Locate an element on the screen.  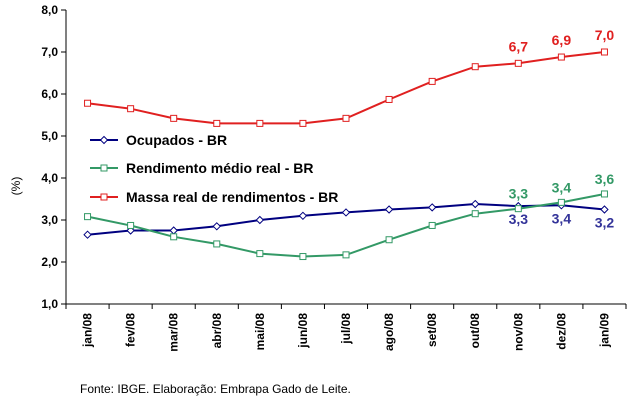
legend-label: Rendimento médio real - BR is located at coordinates (219, 168).